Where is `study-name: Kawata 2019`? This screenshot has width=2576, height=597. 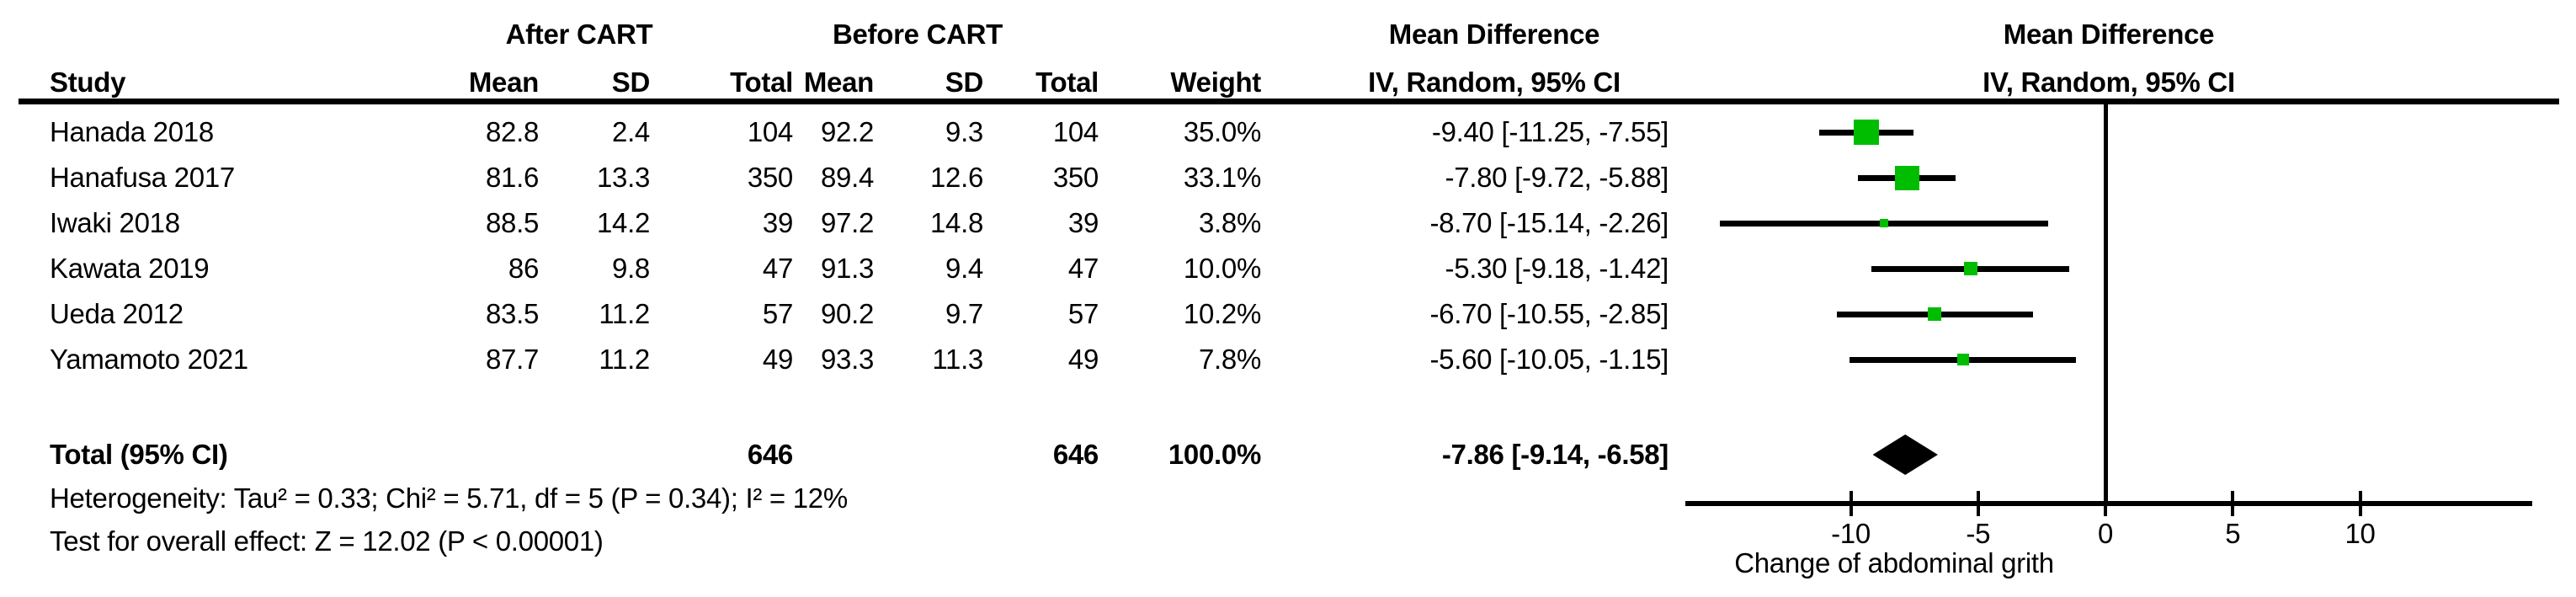
study-name: Kawata 2019 is located at coordinates (130, 269).